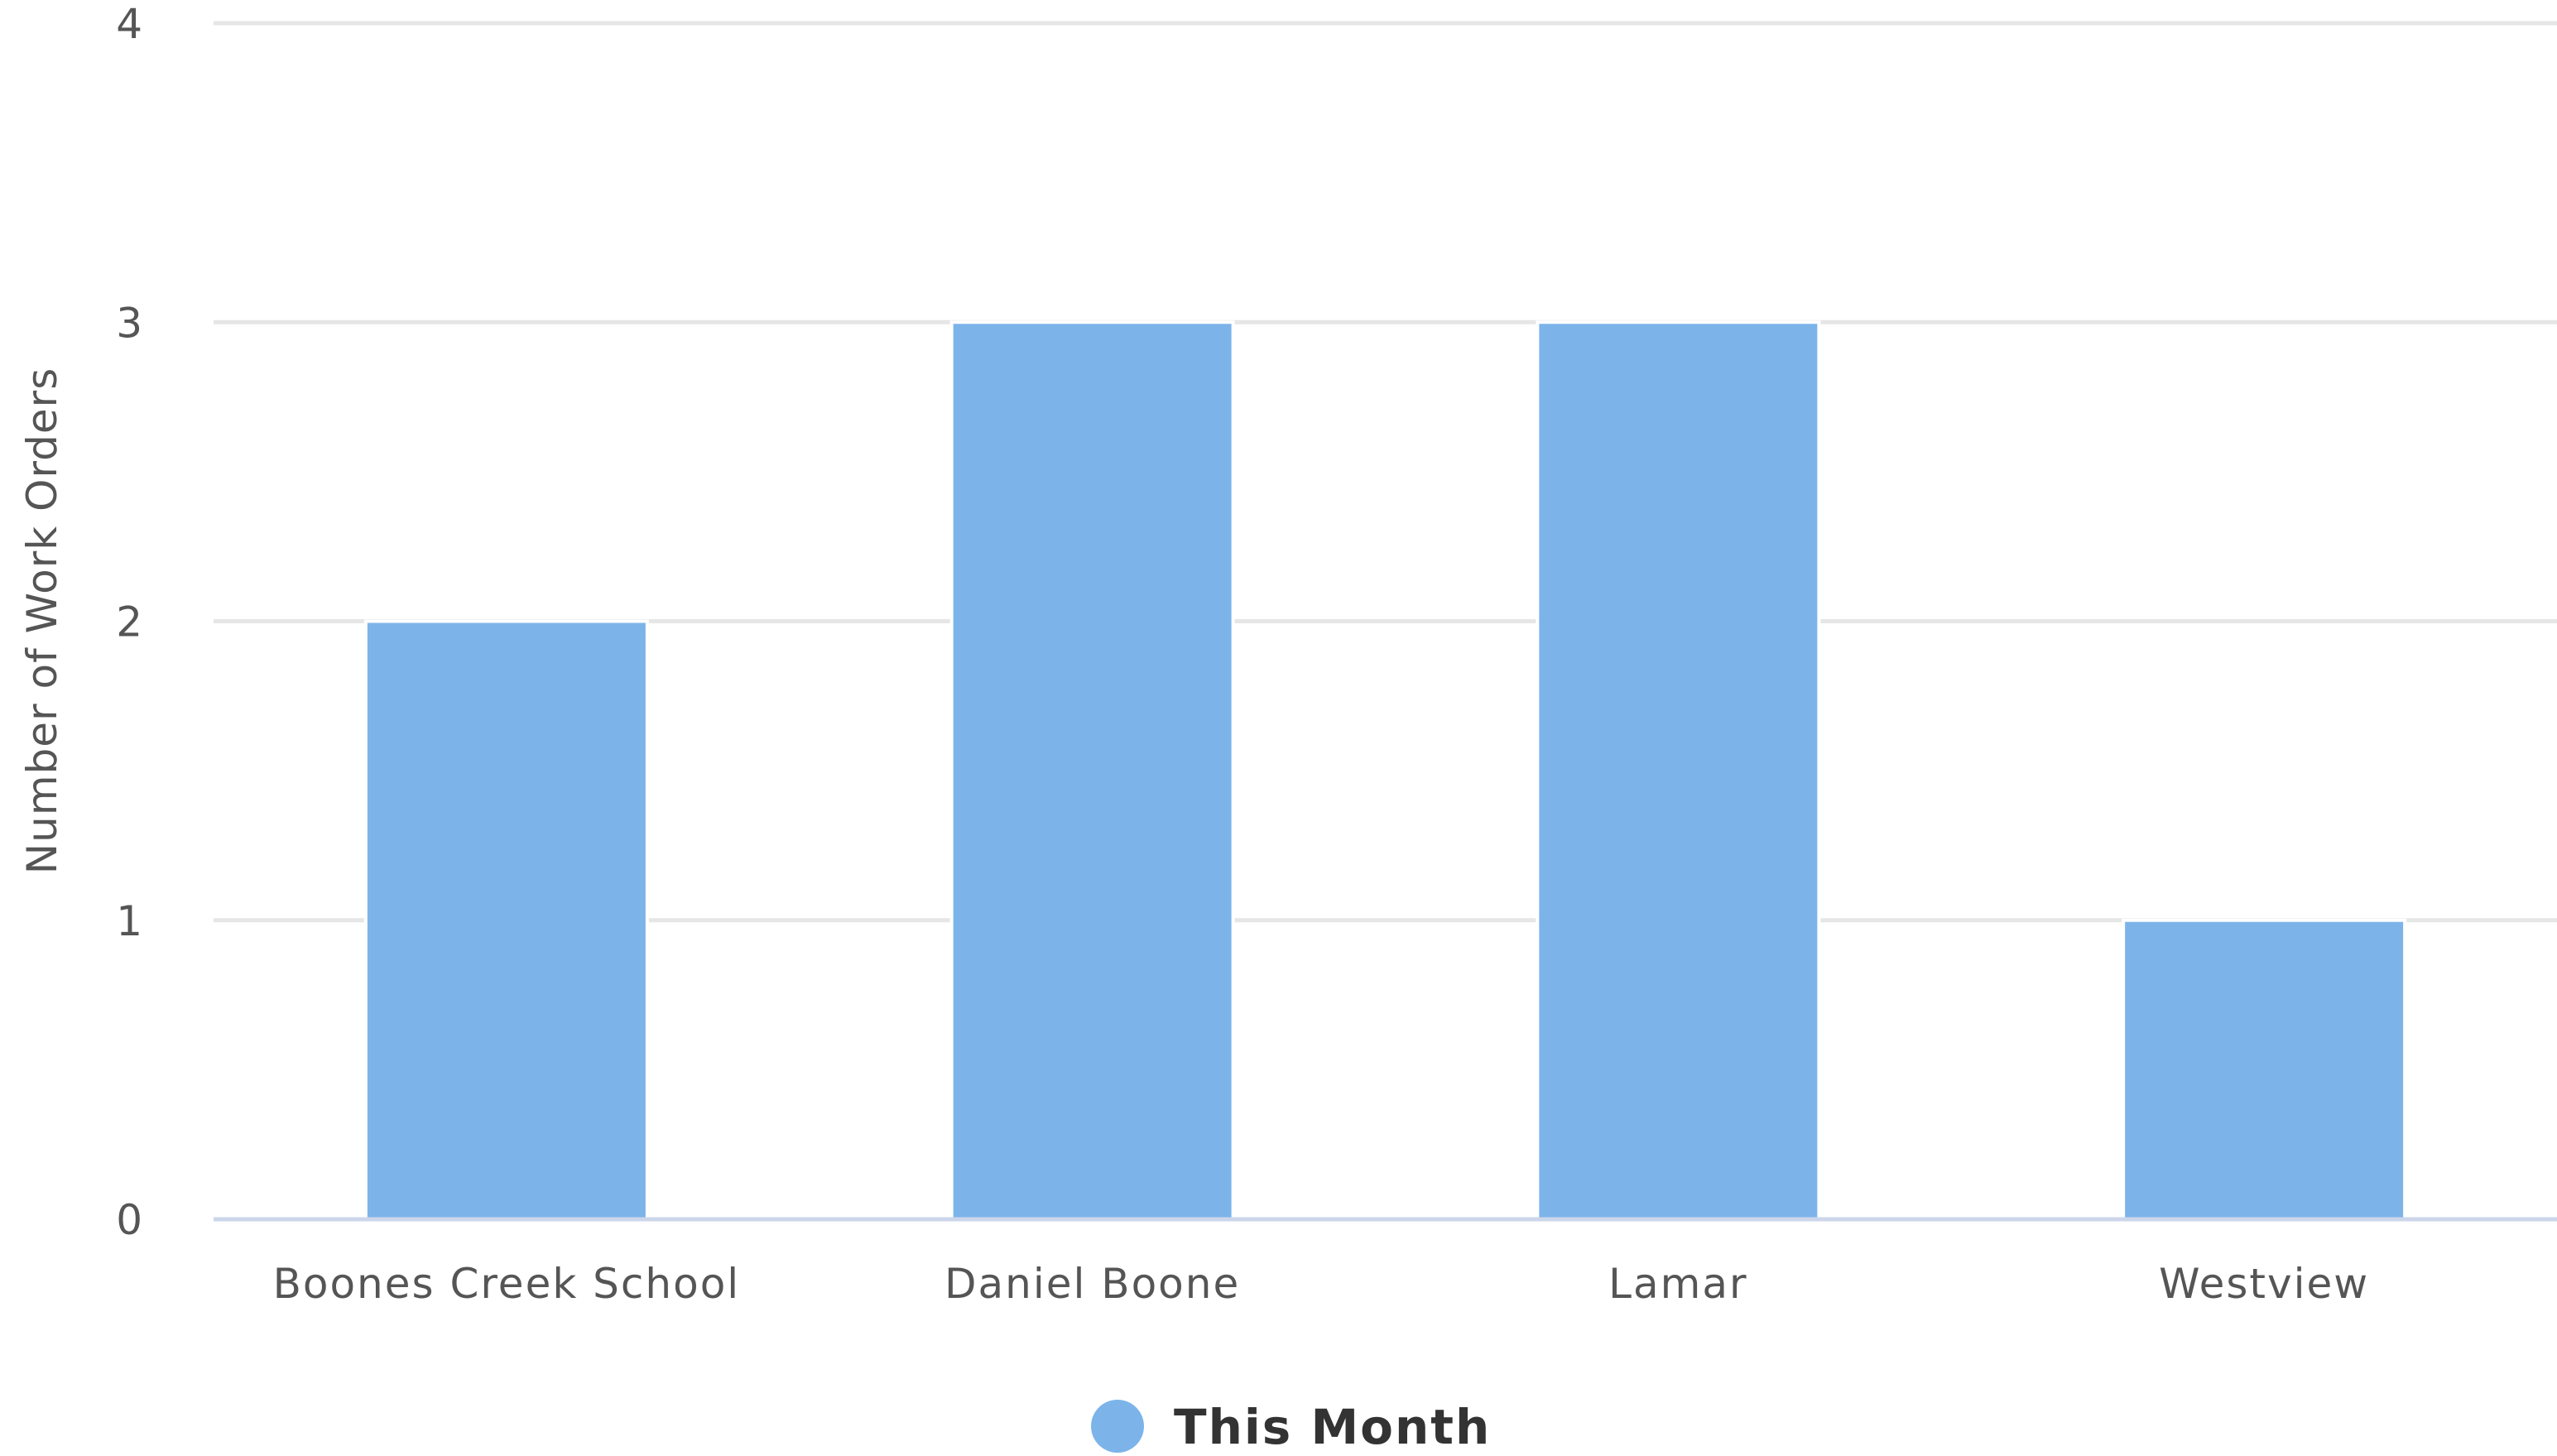 The height and width of the screenshot is (1456, 2557). What do you see at coordinates (507, 1284) in the screenshot?
I see `x-tick-label-boones-creek-school: Boones Creek School` at bounding box center [507, 1284].